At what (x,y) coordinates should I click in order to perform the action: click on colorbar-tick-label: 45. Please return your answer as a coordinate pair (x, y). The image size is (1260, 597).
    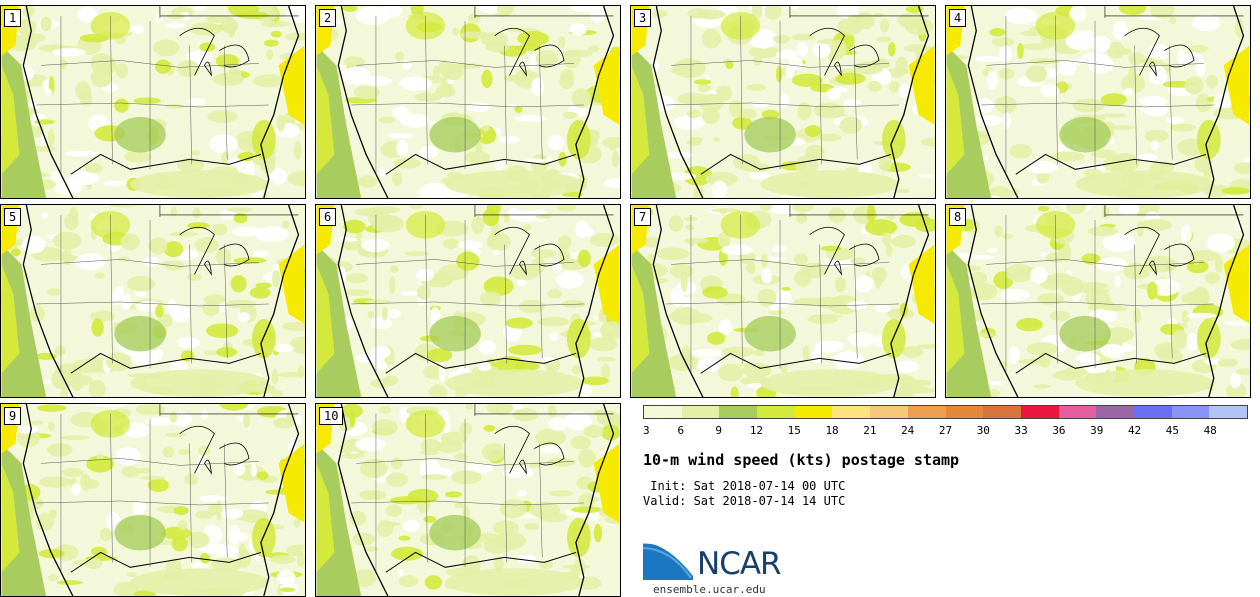
    Looking at the image, I should click on (1172, 430).